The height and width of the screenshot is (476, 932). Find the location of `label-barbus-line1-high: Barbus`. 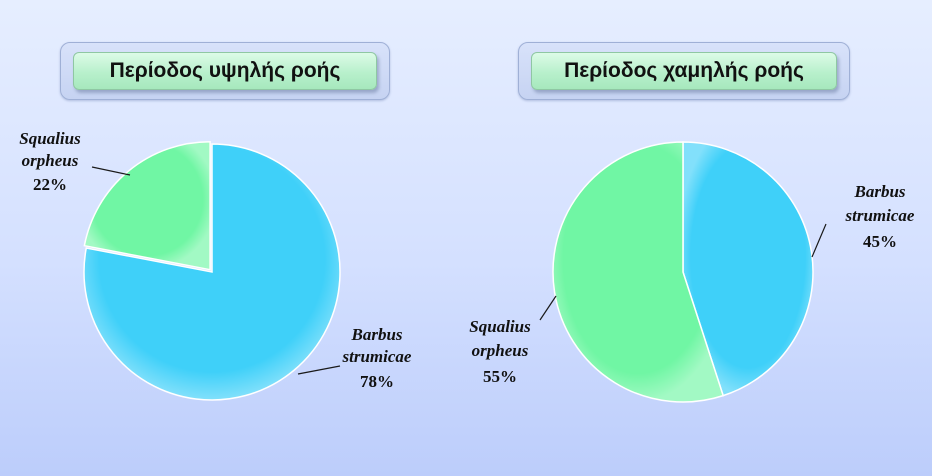

label-barbus-line1-high: Barbus is located at coordinates (376, 334).